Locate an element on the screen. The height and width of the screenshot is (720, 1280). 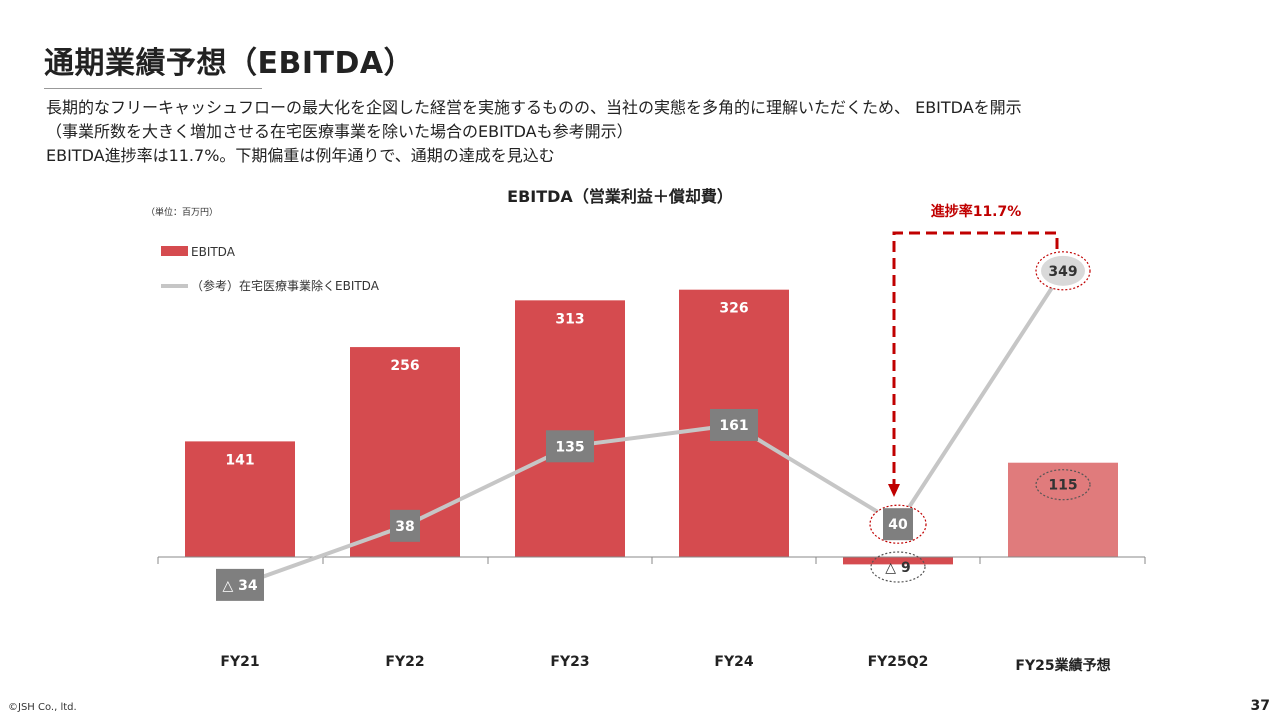
bar-FY21 is located at coordinates (240, 499).